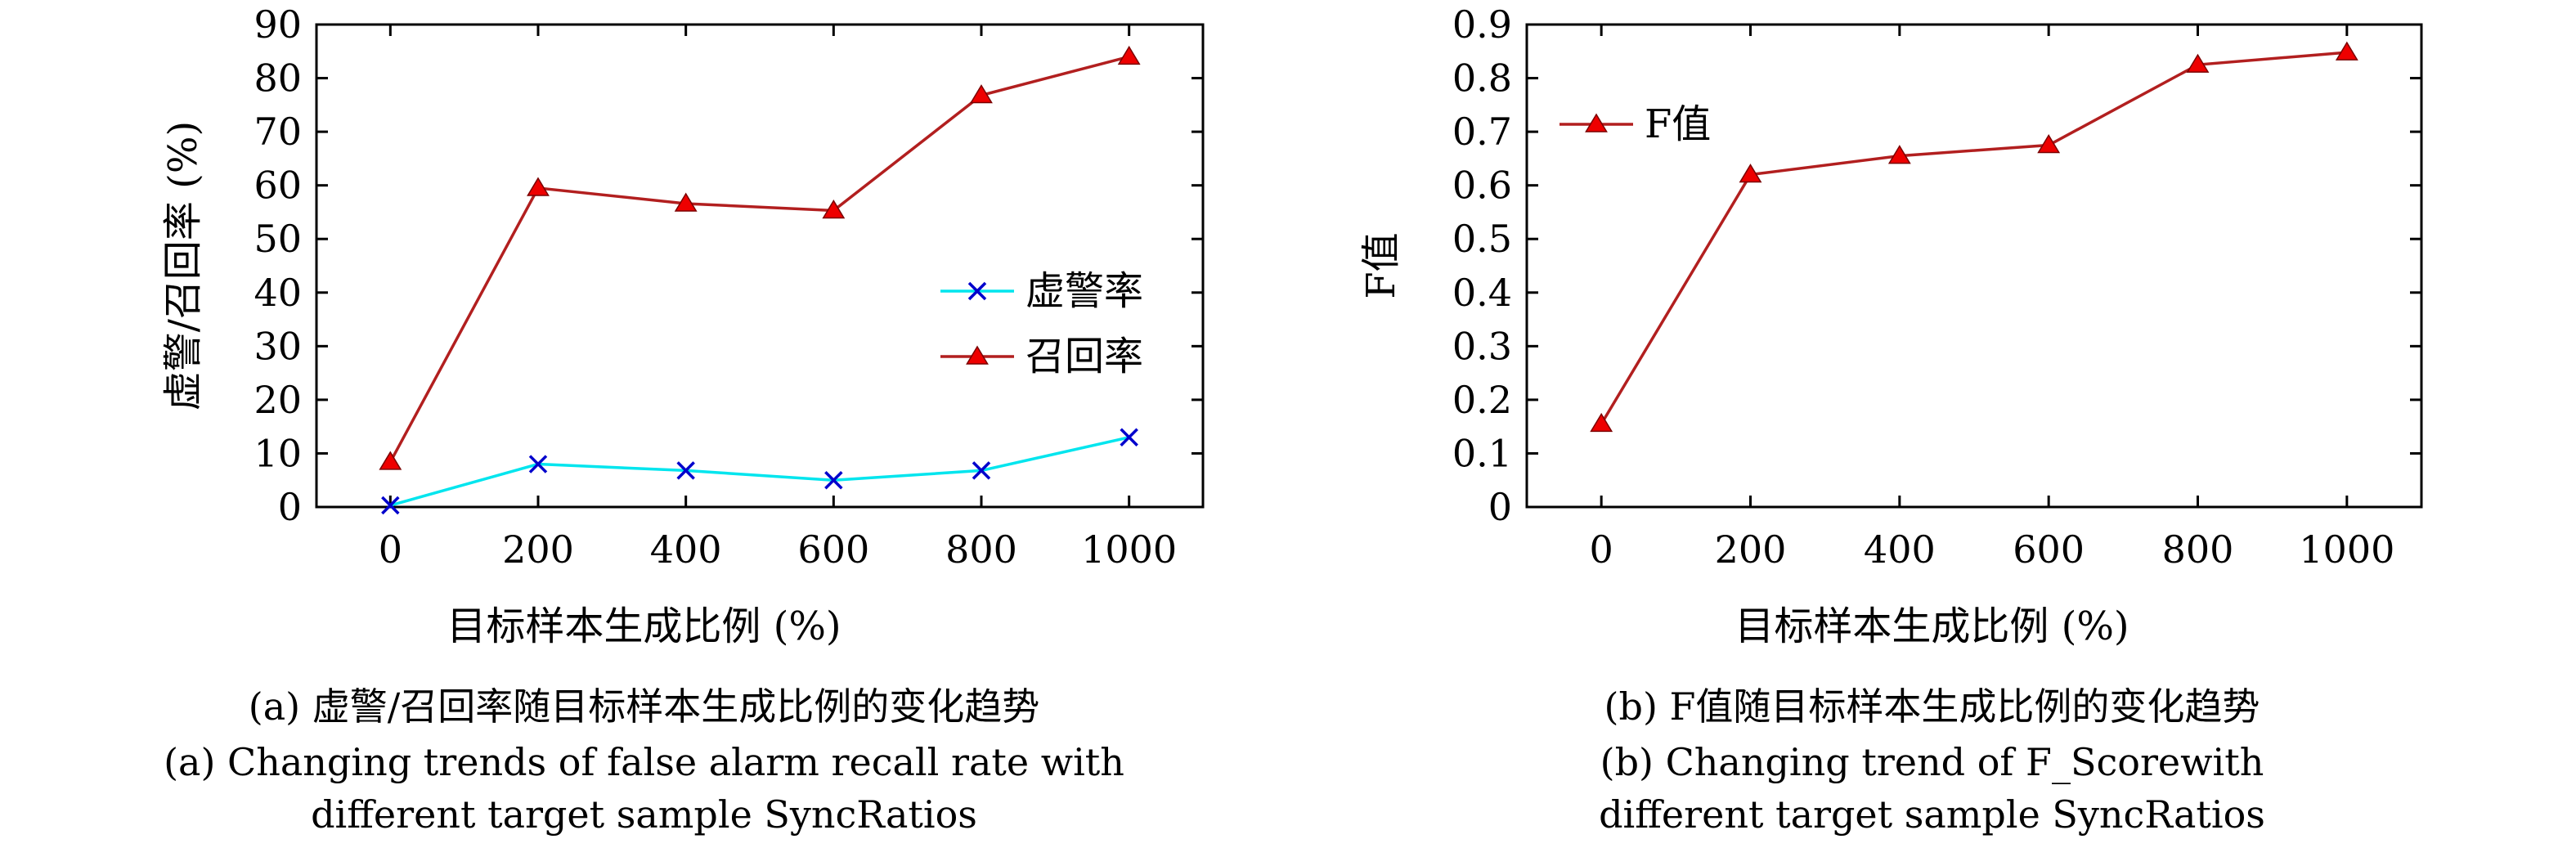 The width and height of the screenshot is (2576, 848). Describe the element at coordinates (278, 293) in the screenshot. I see `chart-a-ytick-label: 40` at that location.